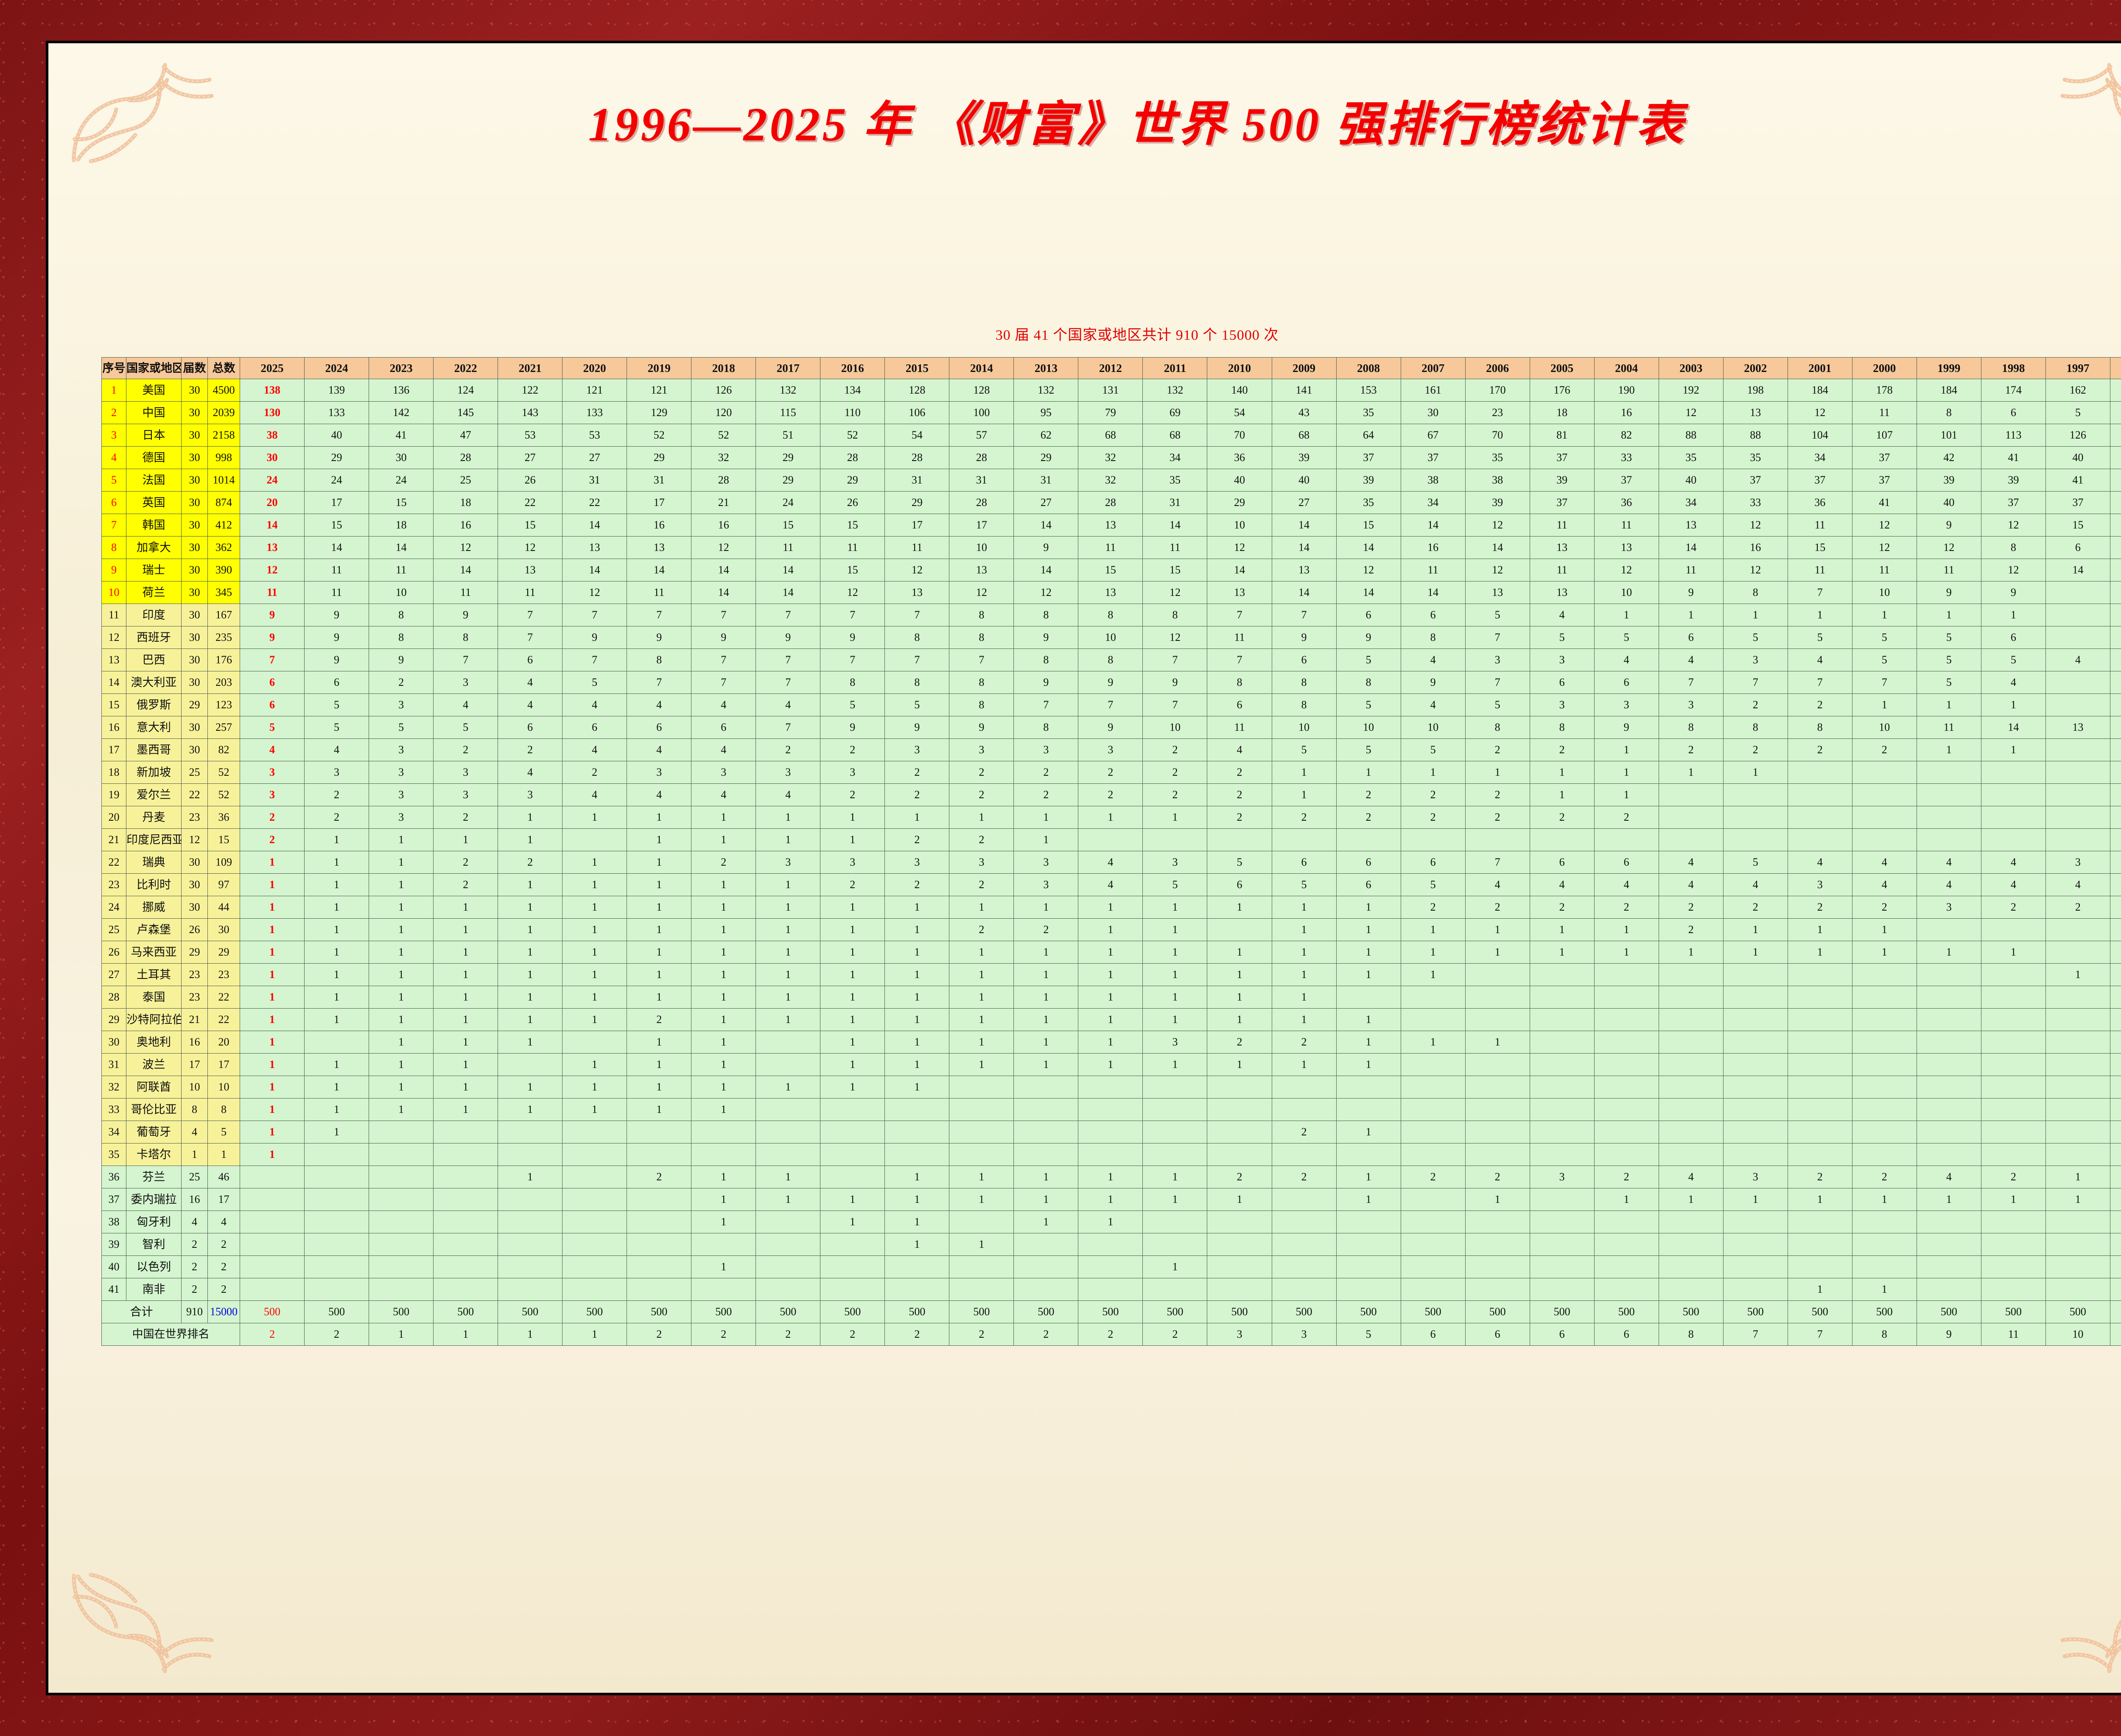  What do you see at coordinates (154, 502) in the screenshot?
I see `cell-country: 英国` at bounding box center [154, 502].